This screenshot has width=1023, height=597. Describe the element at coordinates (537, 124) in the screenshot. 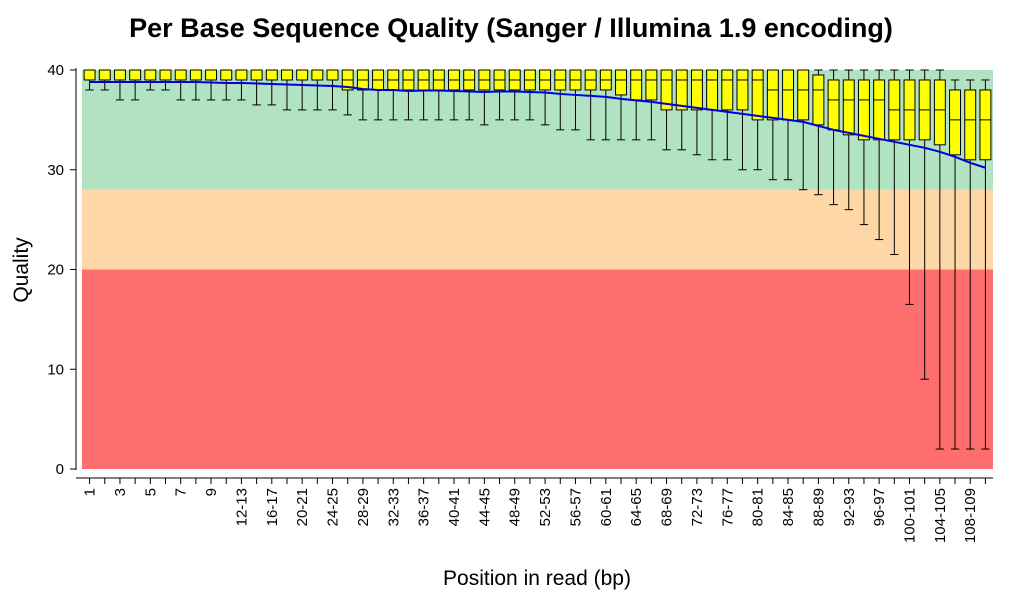

I see `mean-line` at that location.